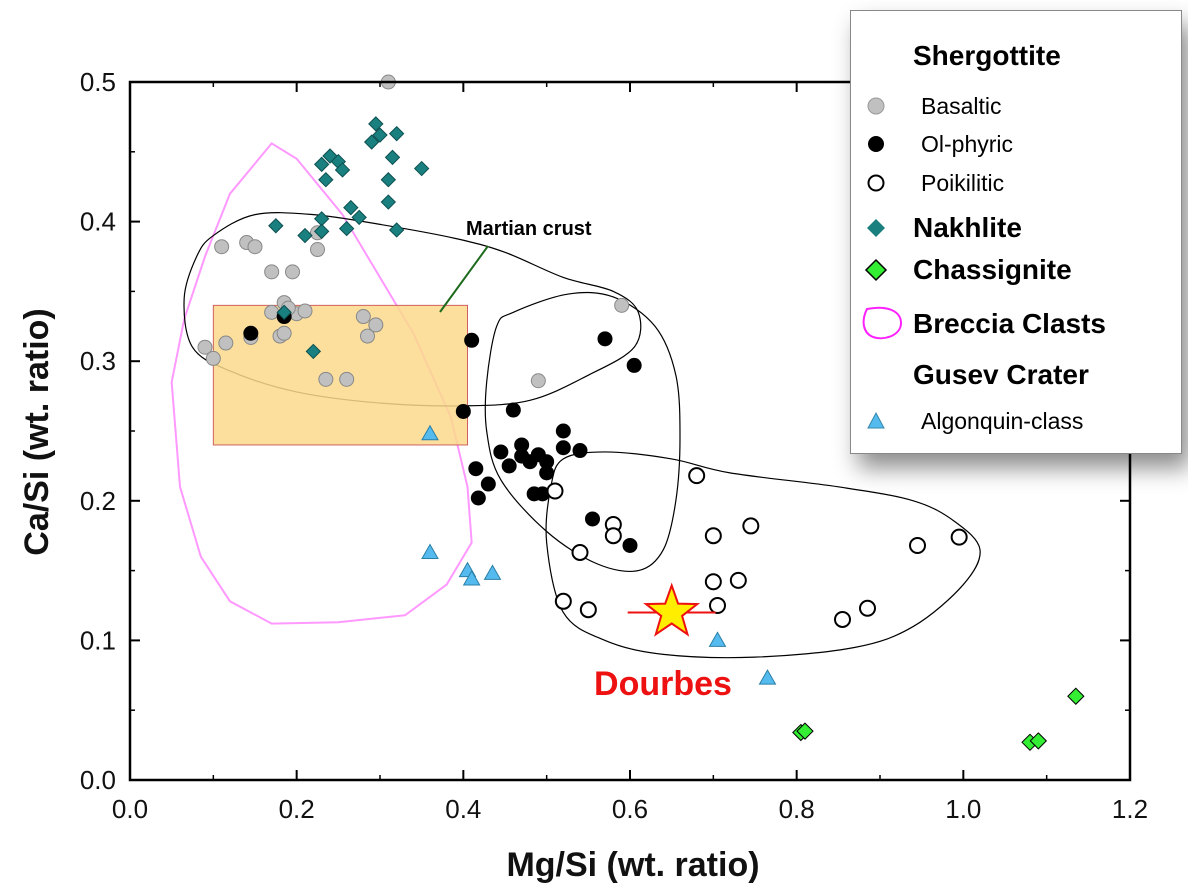 The height and width of the screenshot is (890, 1188). I want to click on x-tick-label: 0.2, so click(297, 809).